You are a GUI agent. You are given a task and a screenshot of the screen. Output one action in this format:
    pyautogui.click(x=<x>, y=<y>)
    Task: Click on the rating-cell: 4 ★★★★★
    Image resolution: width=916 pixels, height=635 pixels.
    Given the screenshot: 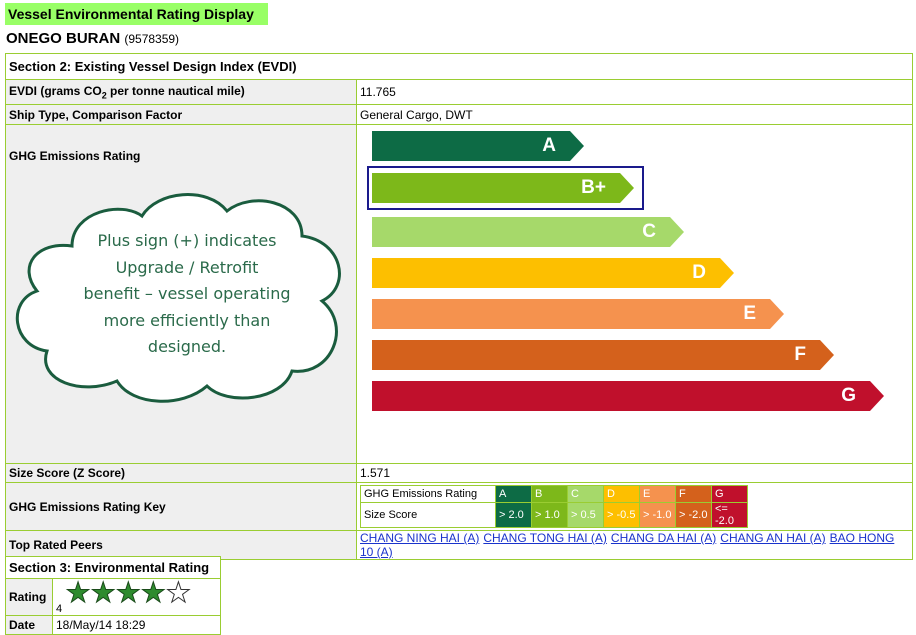 What is the action you would take?
    pyautogui.click(x=136, y=596)
    